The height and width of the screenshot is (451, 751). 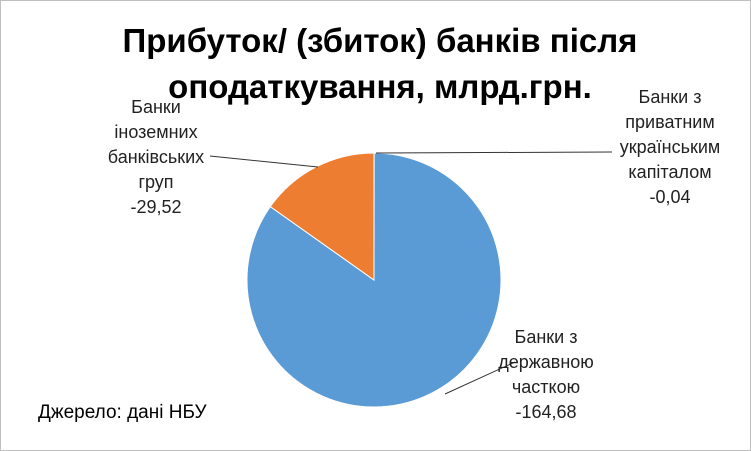 I want to click on label-category: Банки з державною часткою, so click(x=546, y=362).